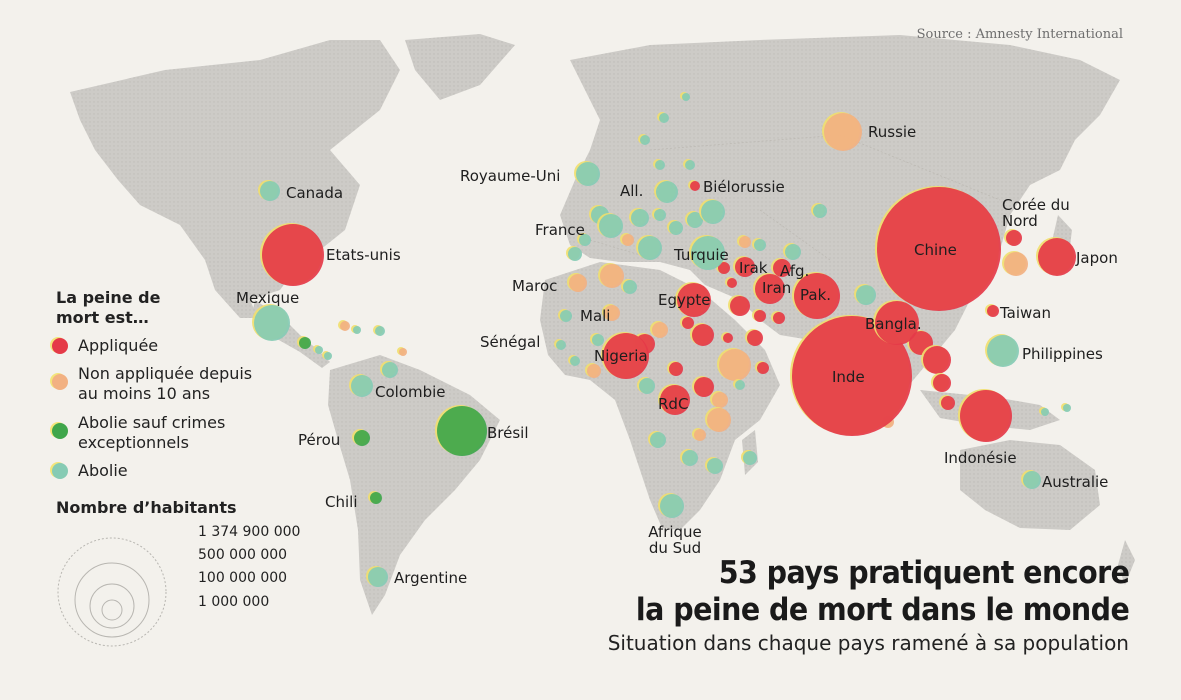  I want to click on legend-dot-not-applied, so click(60, 382).